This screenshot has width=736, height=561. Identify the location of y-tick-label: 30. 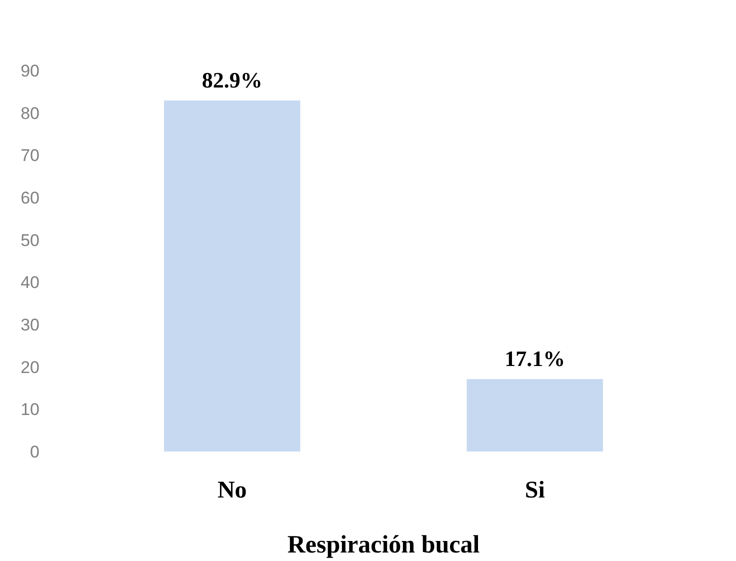
(30, 325).